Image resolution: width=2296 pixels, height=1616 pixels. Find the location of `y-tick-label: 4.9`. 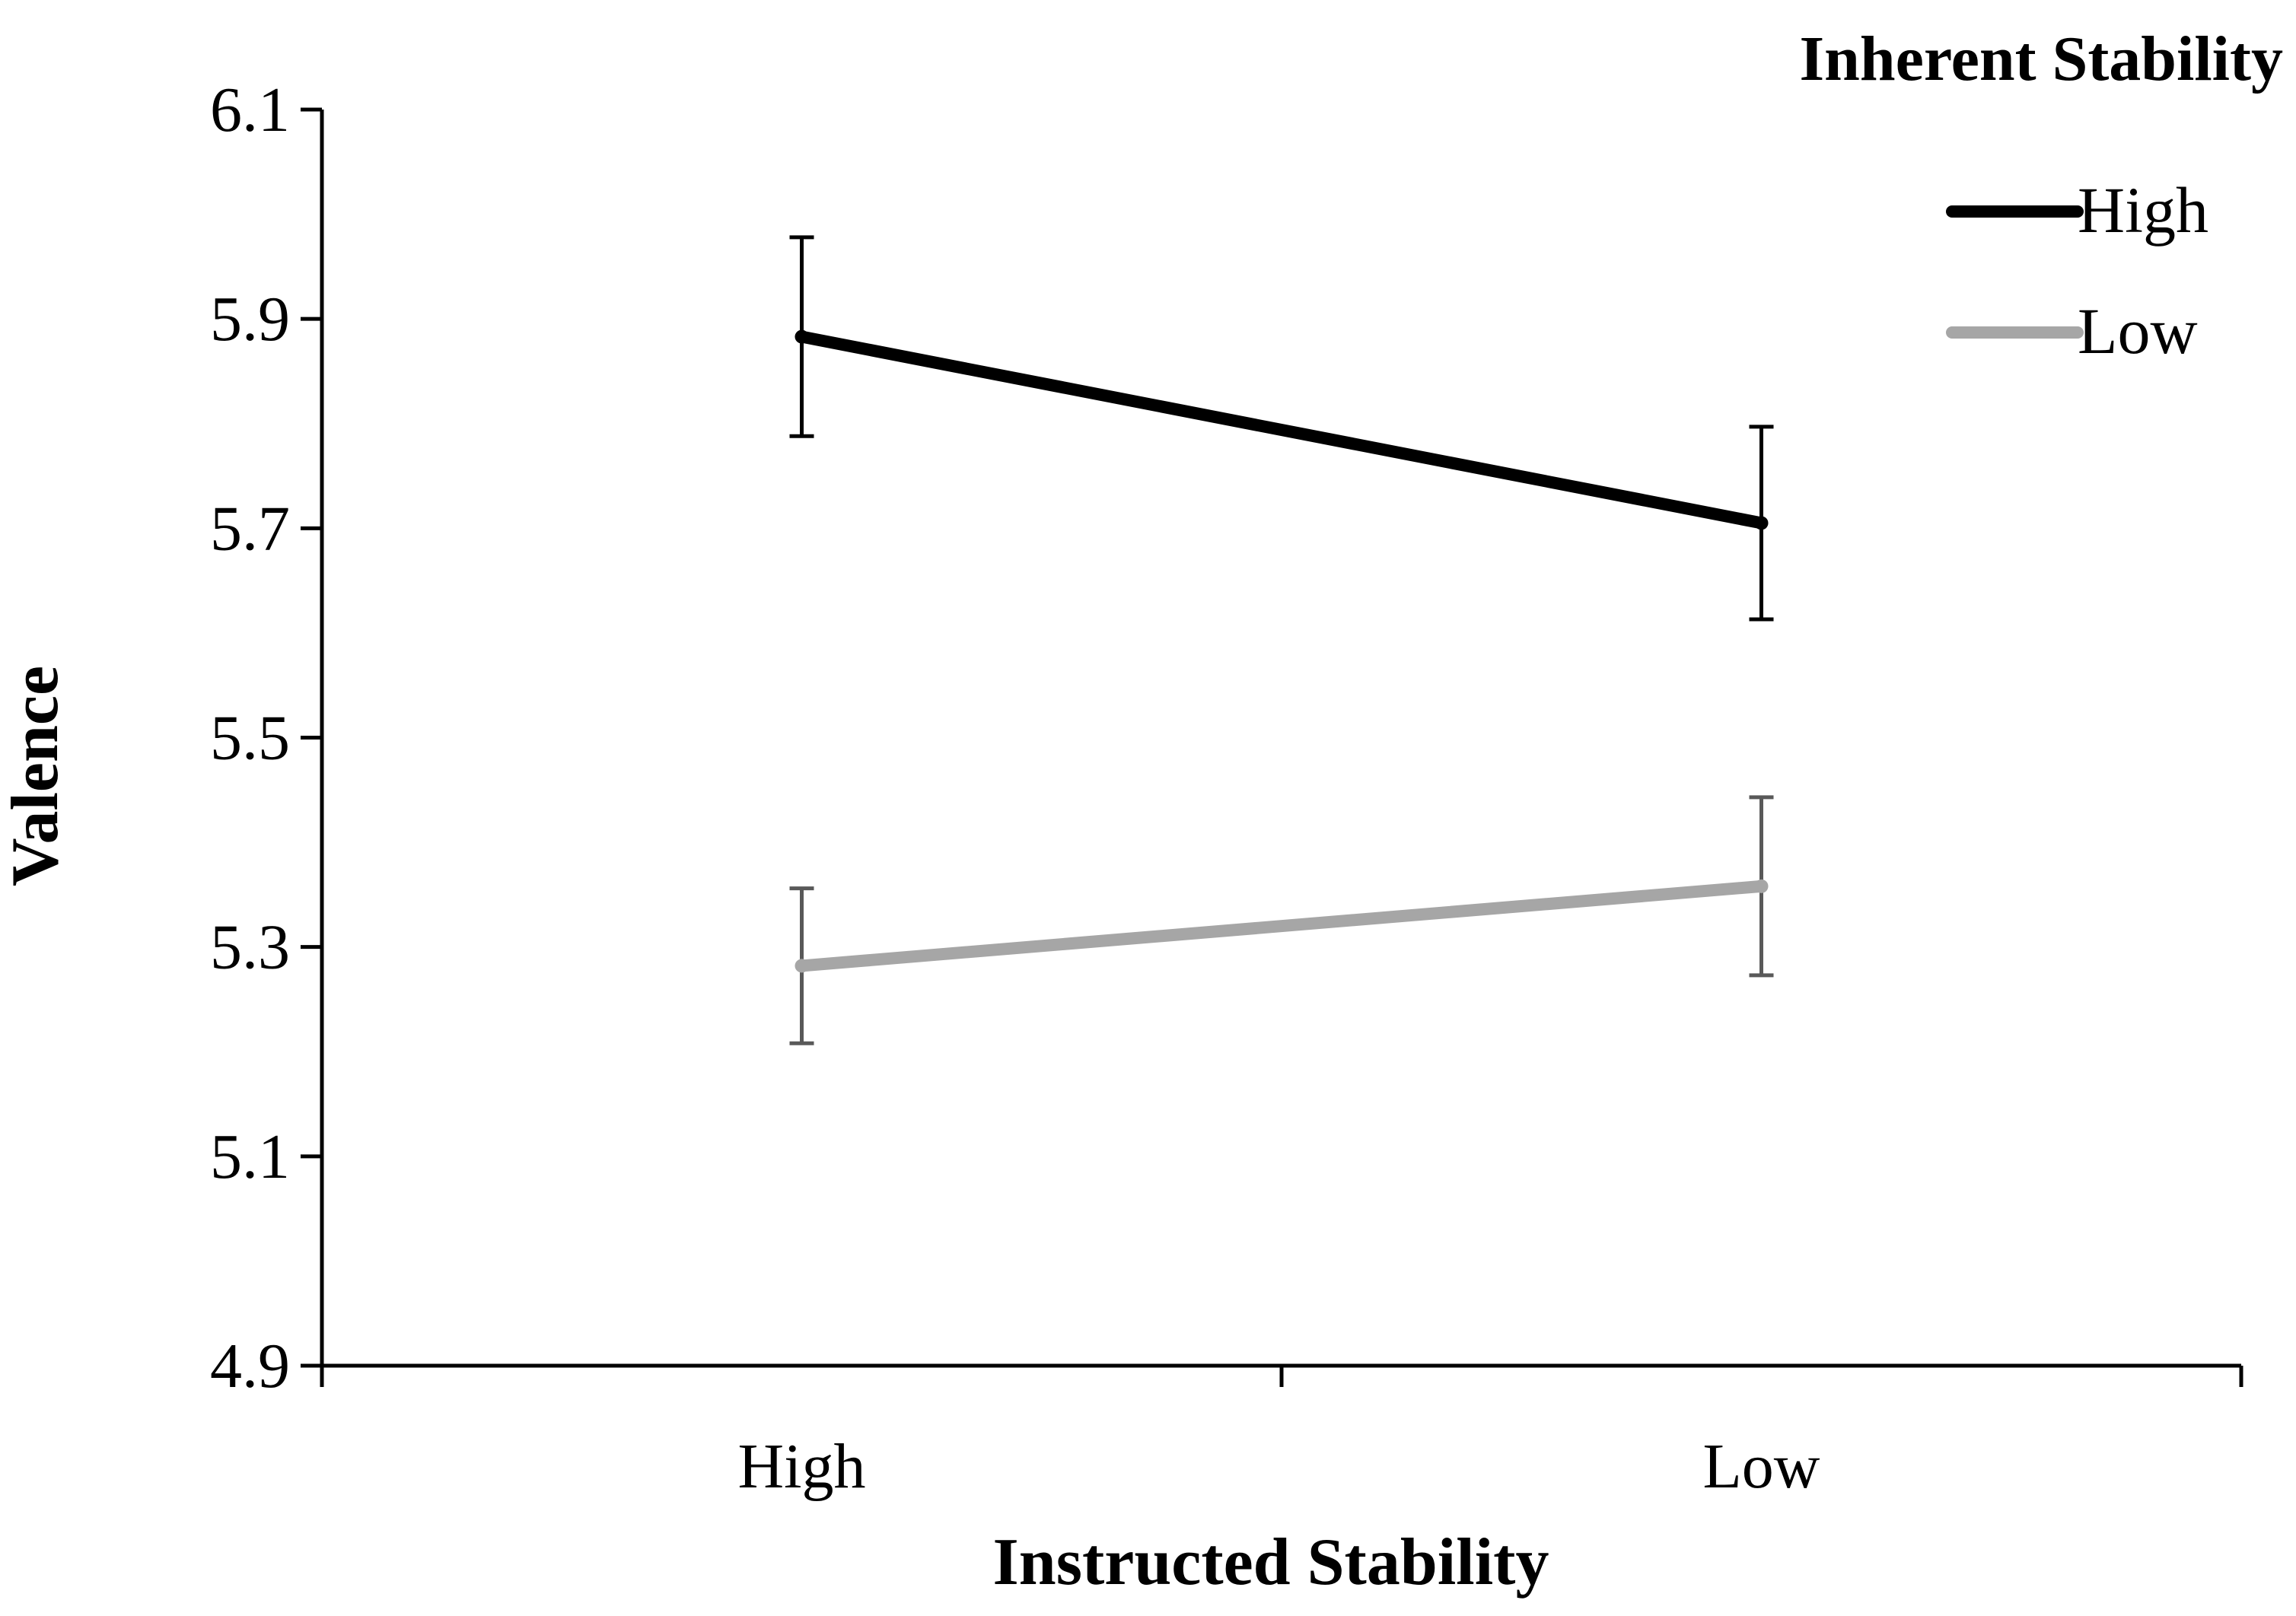

y-tick-label: 4.9 is located at coordinates (250, 1366).